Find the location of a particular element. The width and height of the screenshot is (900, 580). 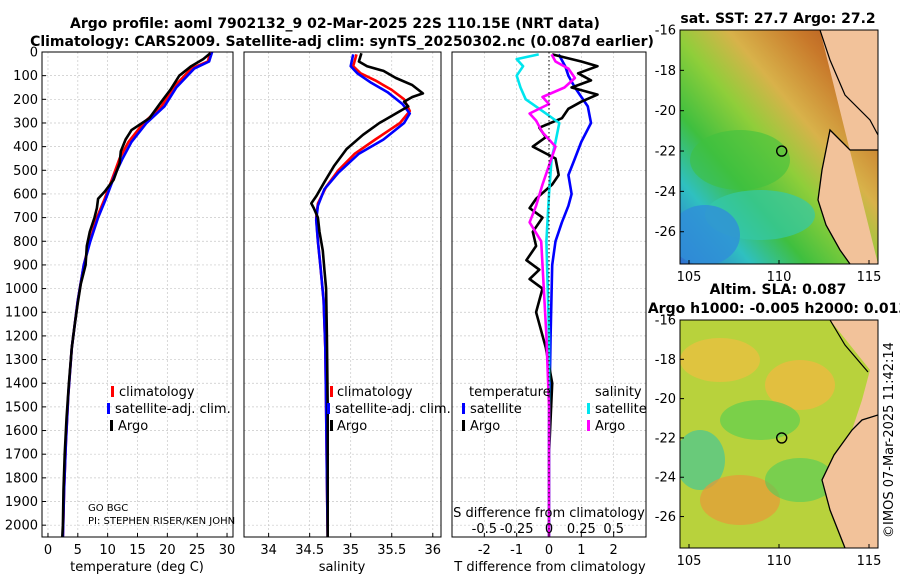

temperature-xlabel: temperature (deg C) is located at coordinates (137, 567).